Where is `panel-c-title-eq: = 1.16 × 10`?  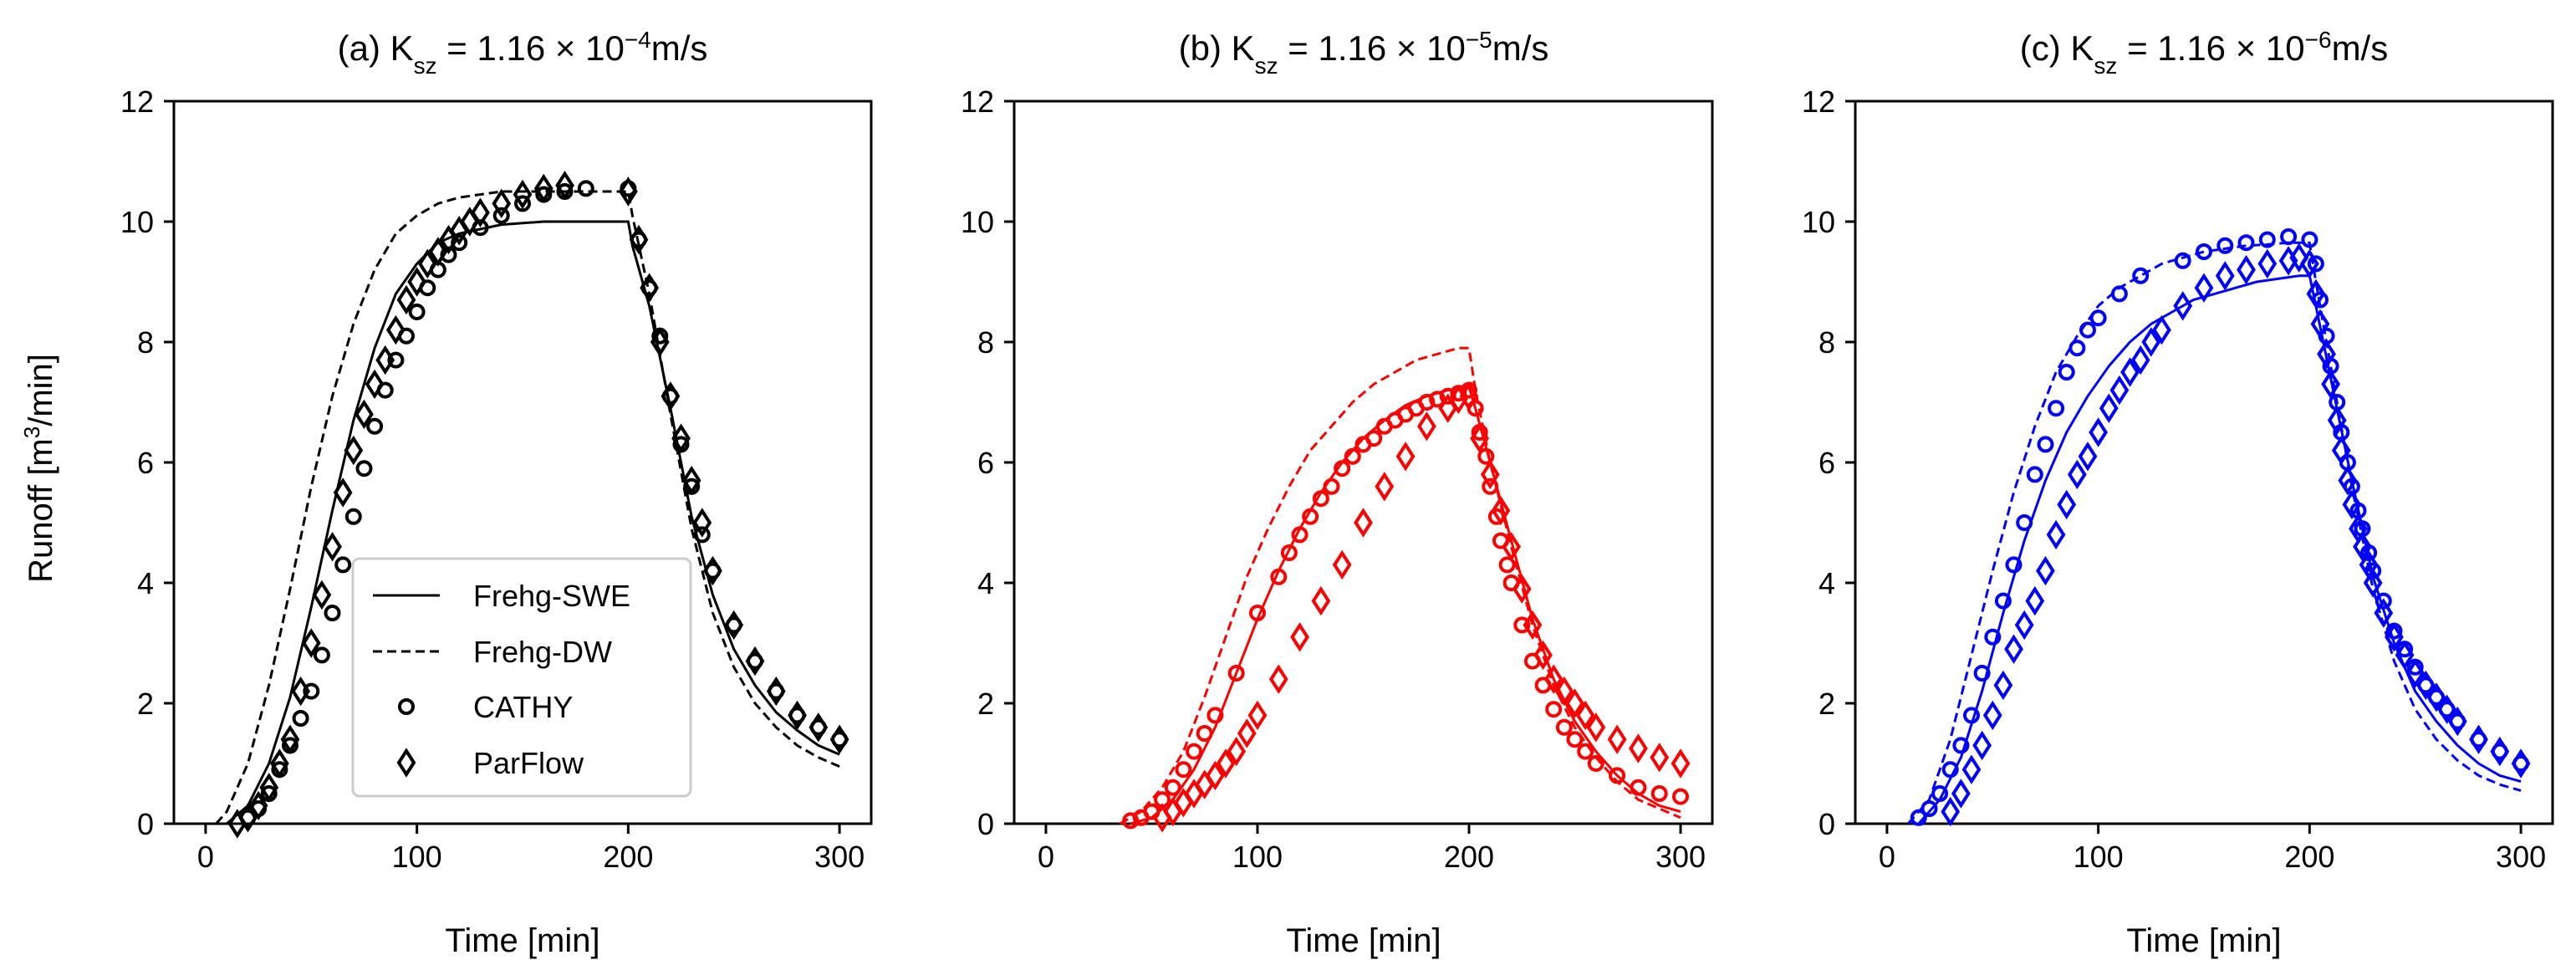
panel-c-title-eq: = 1.16 × 10 is located at coordinates (2210, 48).